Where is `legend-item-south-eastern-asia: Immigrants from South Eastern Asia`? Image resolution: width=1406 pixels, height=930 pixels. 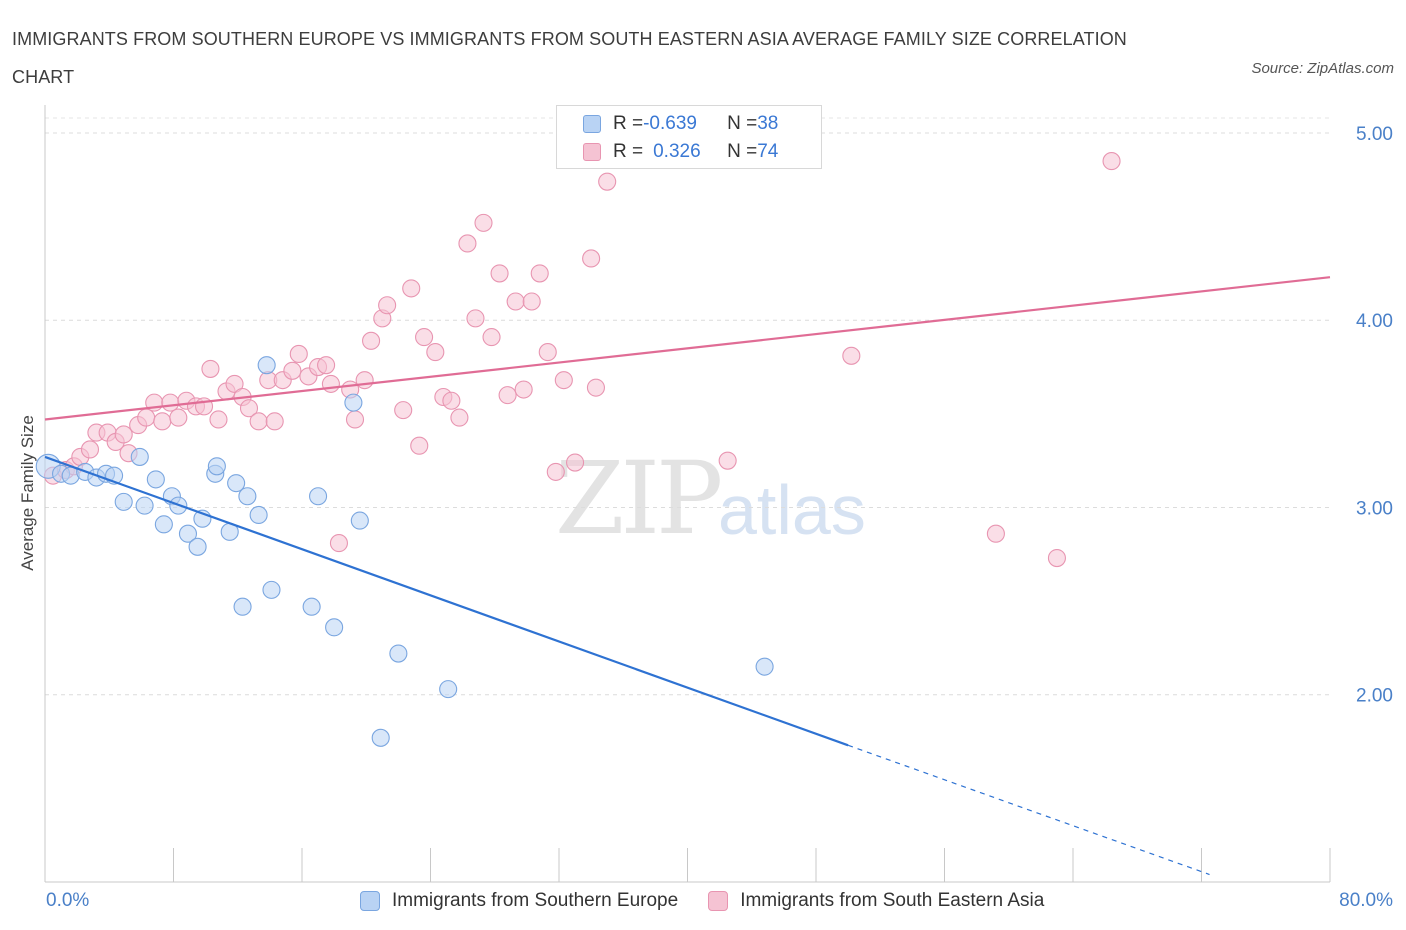 legend-item-south-eastern-asia: Immigrants from South Eastern Asia is located at coordinates (876, 901).